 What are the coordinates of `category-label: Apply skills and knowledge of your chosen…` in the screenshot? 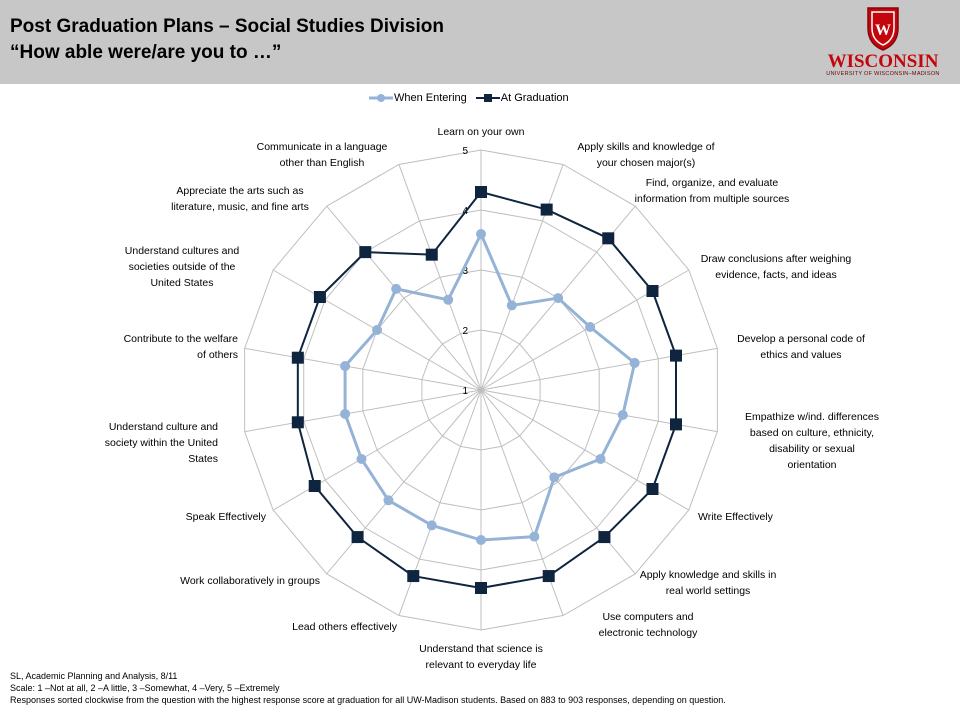 It's located at (645, 155).